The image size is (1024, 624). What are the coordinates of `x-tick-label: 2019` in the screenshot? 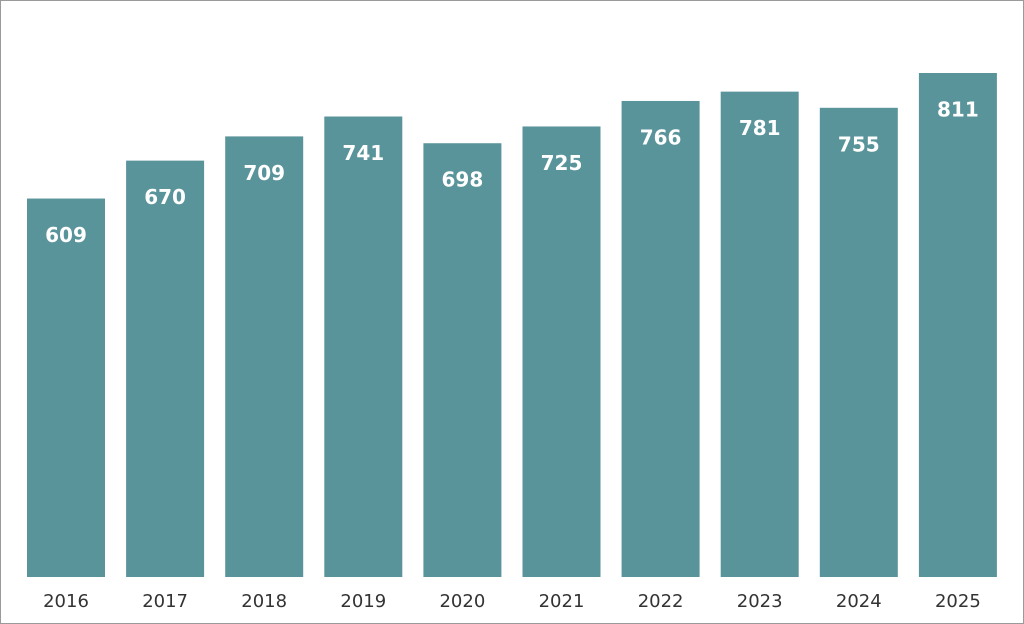 It's located at (363, 601).